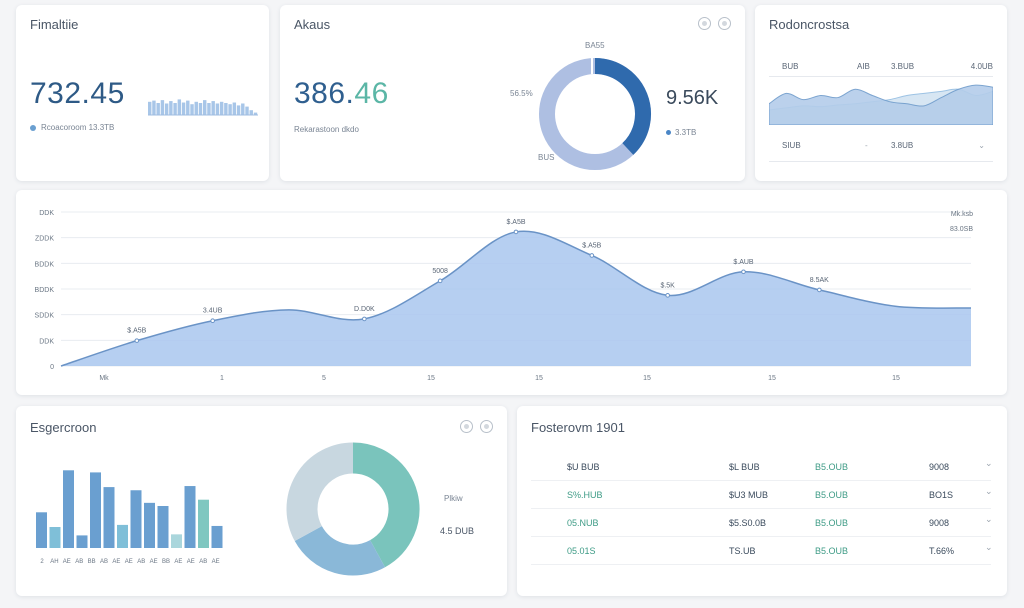 The height and width of the screenshot is (608, 1024). What do you see at coordinates (581, 551) in the screenshot?
I see `table-cell: 05.01S` at bounding box center [581, 551].